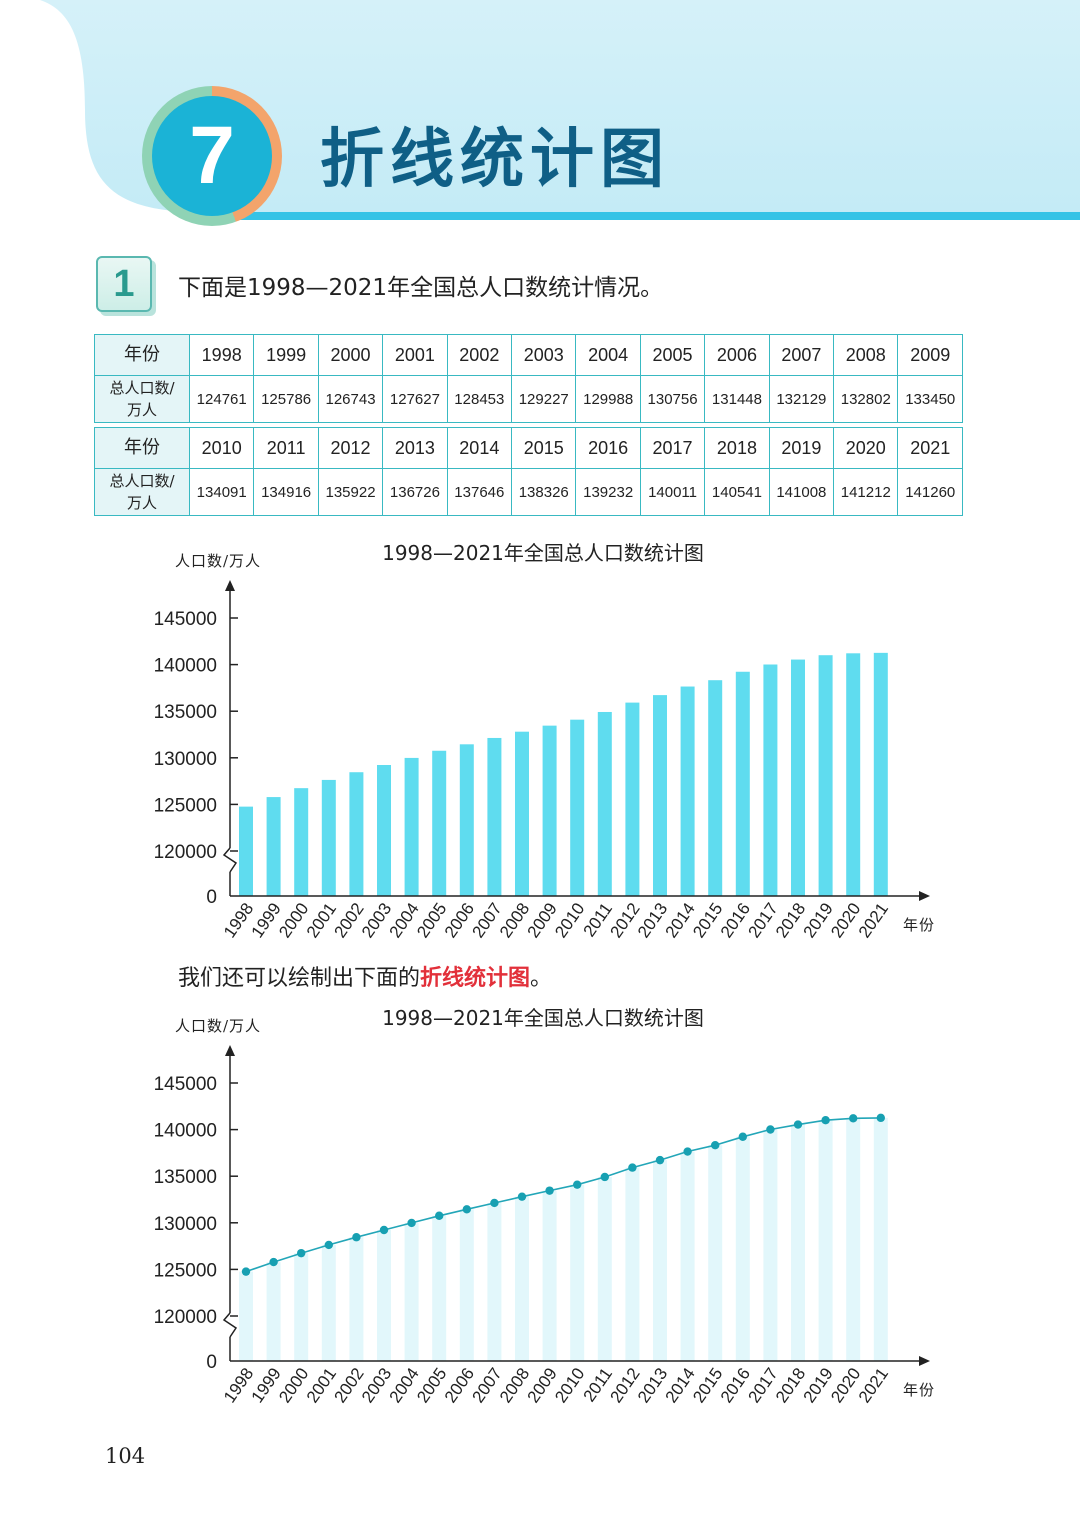 The width and height of the screenshot is (1080, 1526). I want to click on year-cell: 2010, so click(221, 448).